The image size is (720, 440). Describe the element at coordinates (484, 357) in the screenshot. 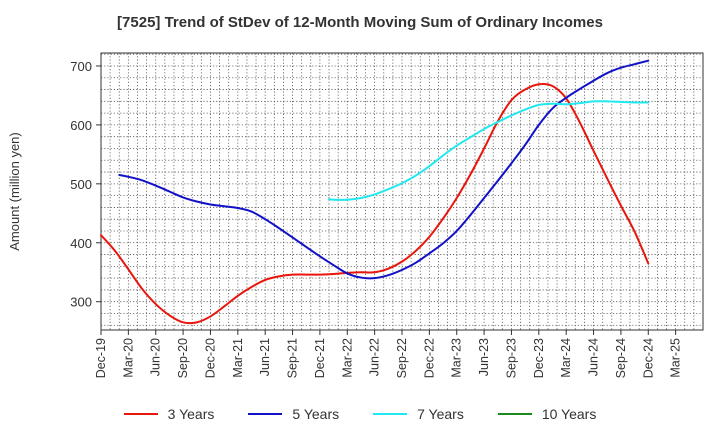

I see `x-tick-label: Jun-23` at that location.